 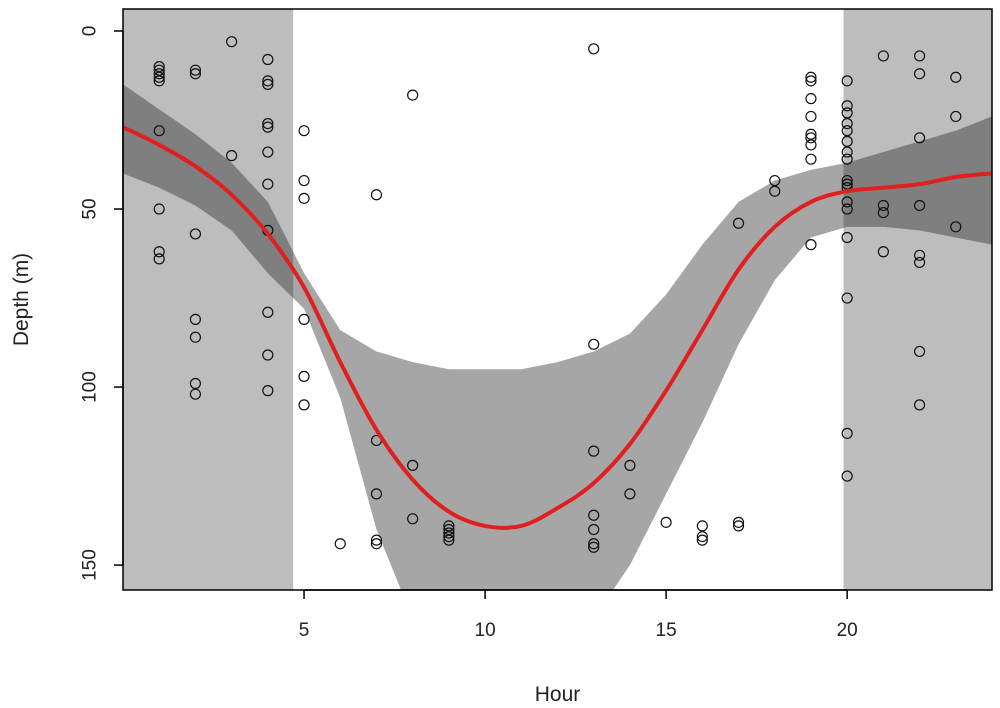 What do you see at coordinates (558, 694) in the screenshot?
I see `x-axis-label: Hour` at bounding box center [558, 694].